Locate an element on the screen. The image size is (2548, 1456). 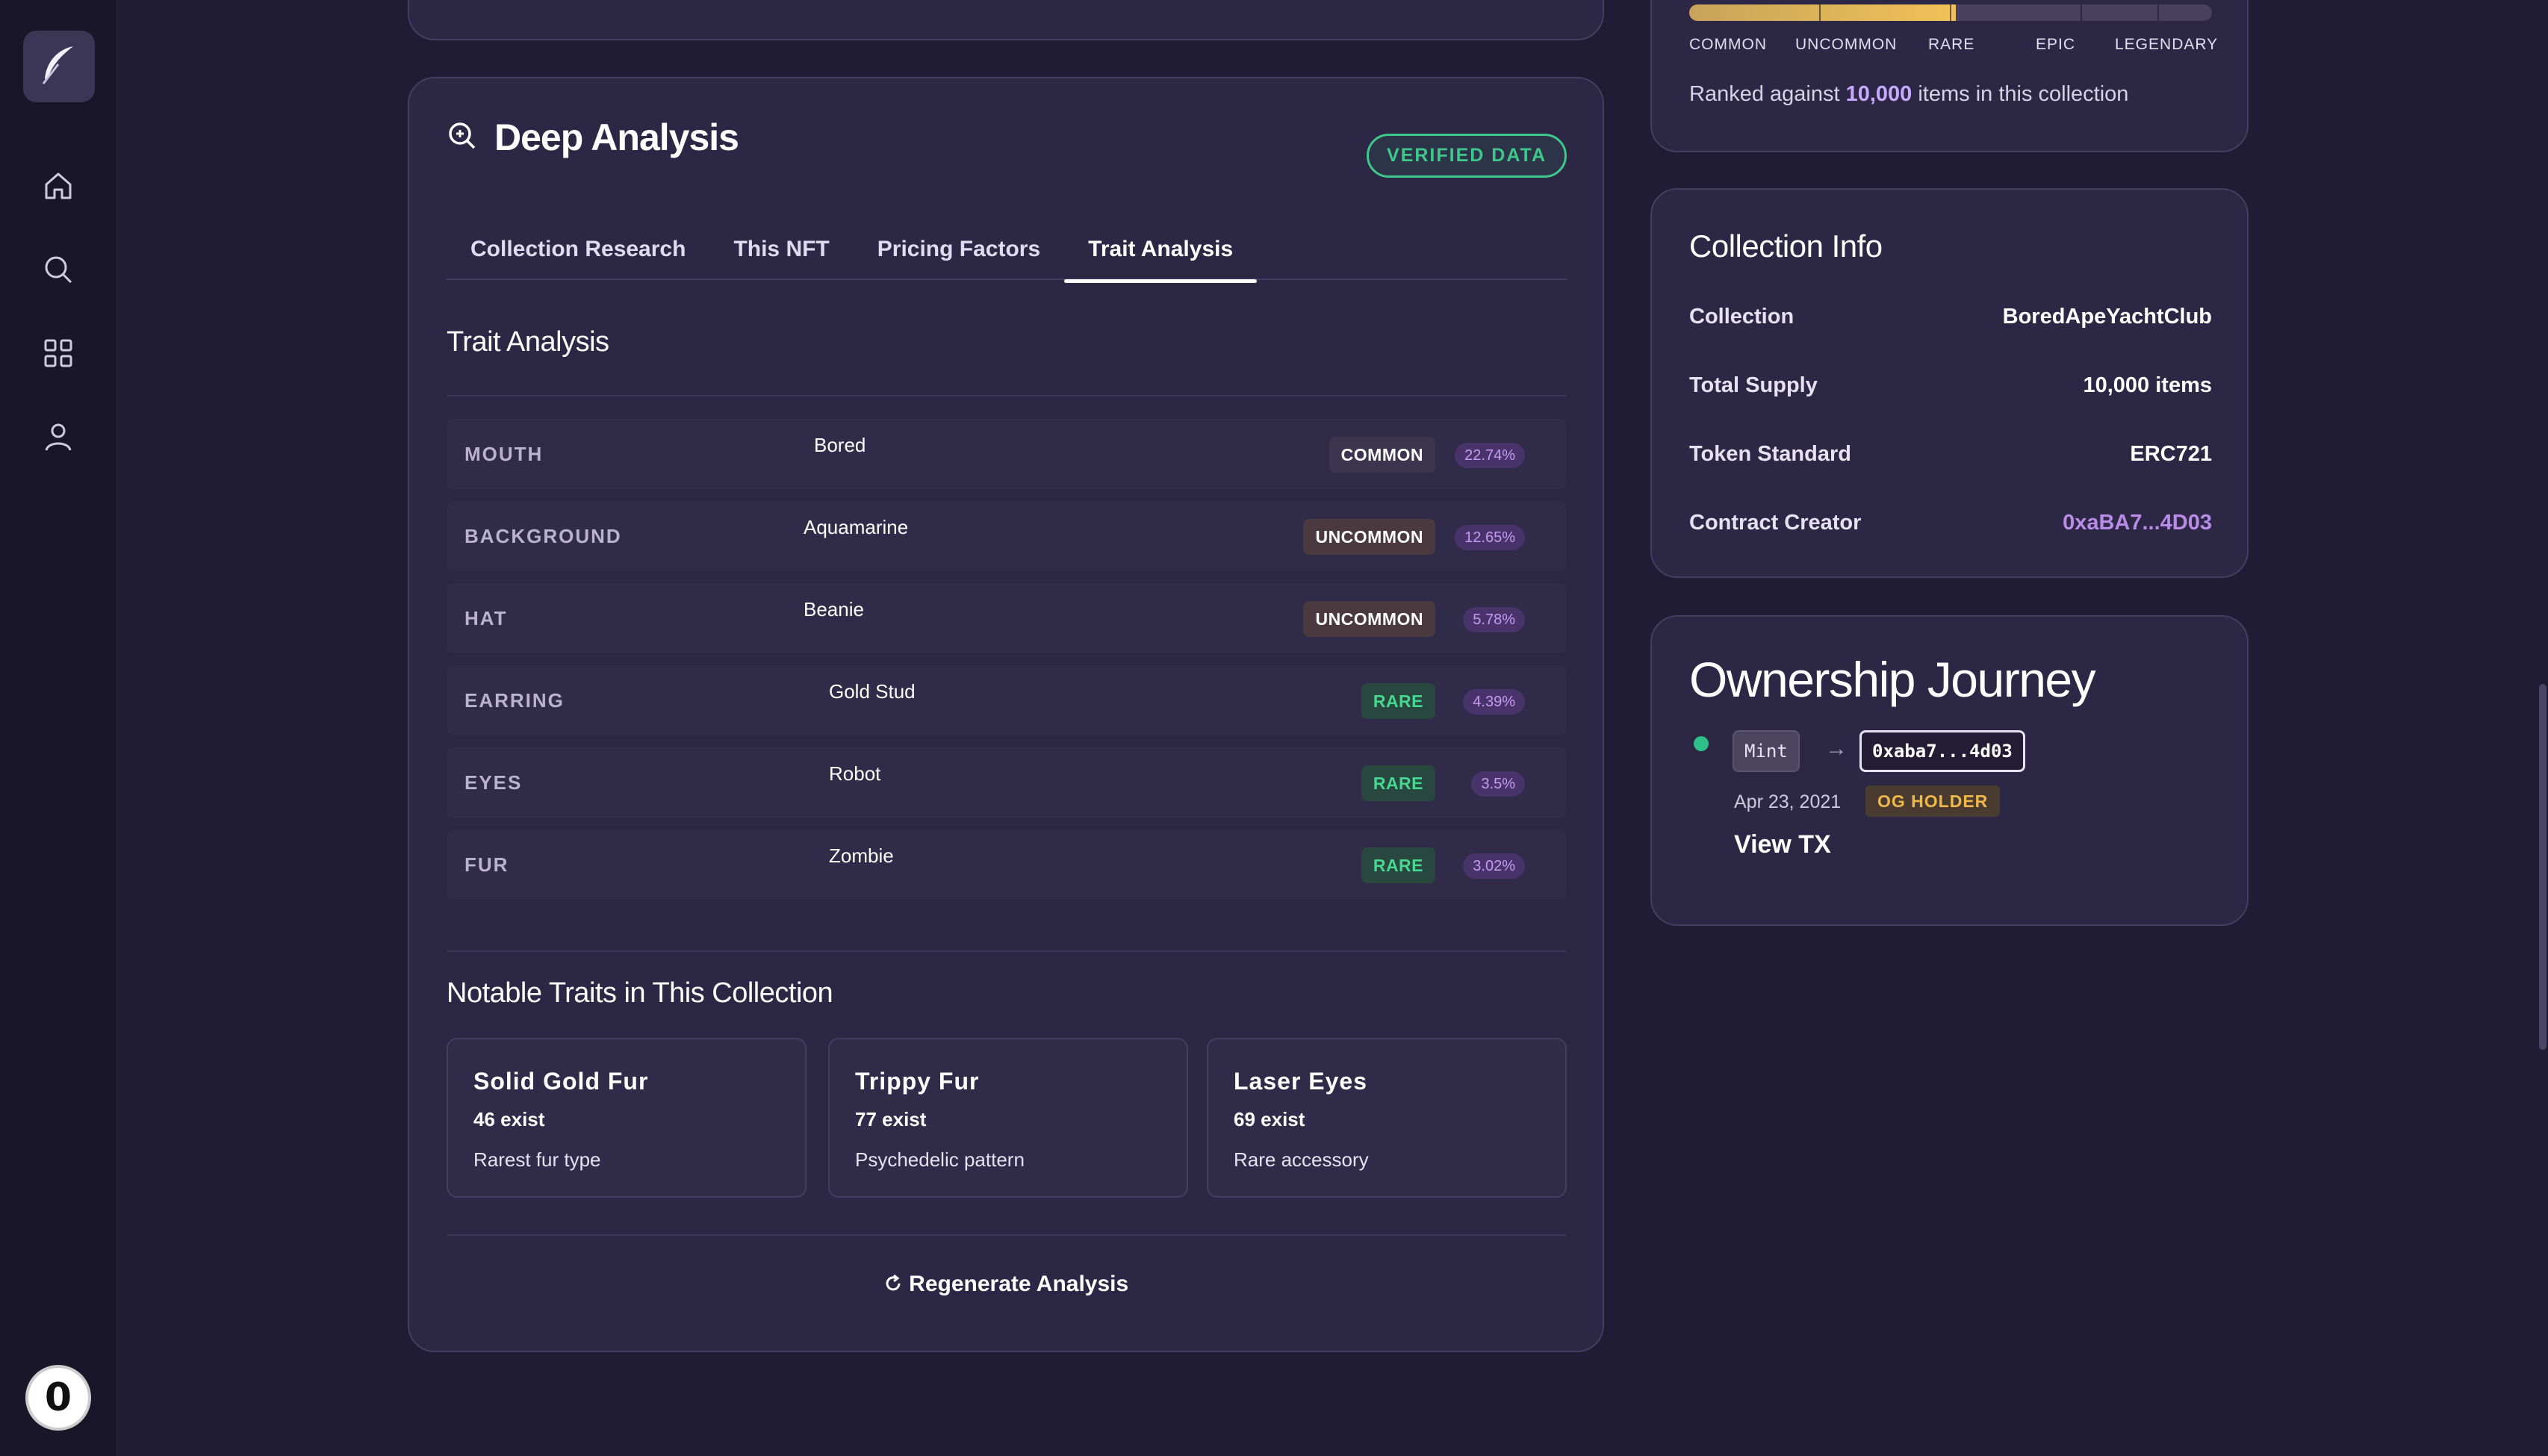
trait-key: BACKGROUND is located at coordinates (543, 536).